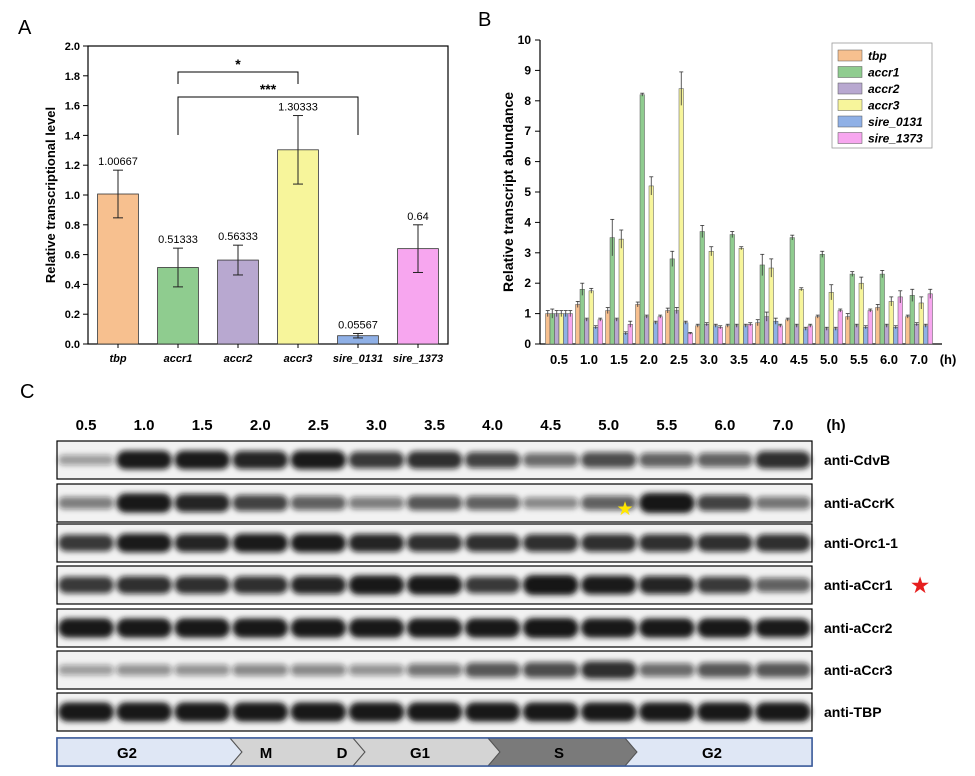 The height and width of the screenshot is (776, 975). What do you see at coordinates (508, 192) in the screenshot?
I see `b-y-axis-title: Relative transcript abundance` at bounding box center [508, 192].